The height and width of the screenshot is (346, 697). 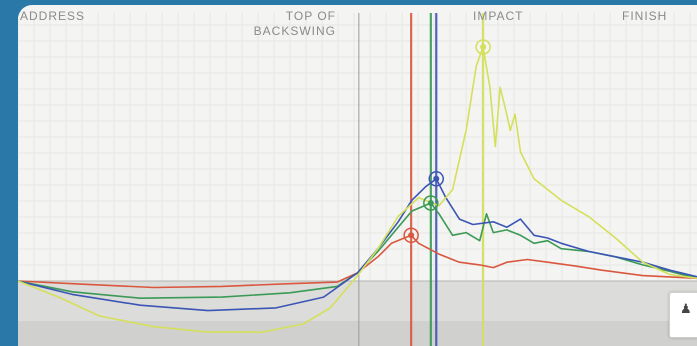 What do you see at coordinates (310, 16) in the screenshot?
I see `phase-label-top-line1: TOP OF` at bounding box center [310, 16].